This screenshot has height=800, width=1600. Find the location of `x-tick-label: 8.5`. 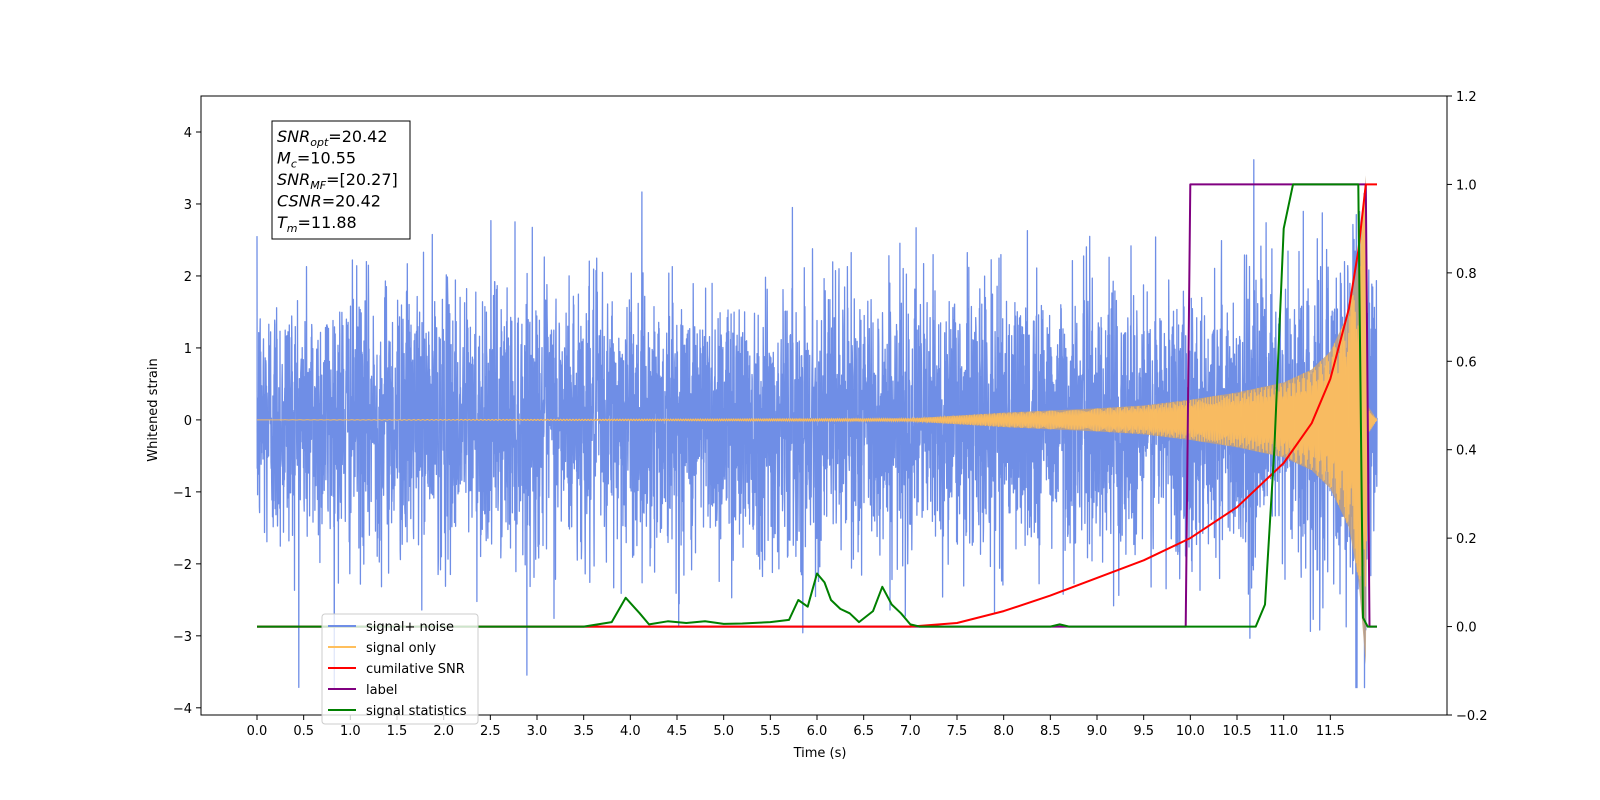

x-tick-label: 8.5 is located at coordinates (1050, 731).